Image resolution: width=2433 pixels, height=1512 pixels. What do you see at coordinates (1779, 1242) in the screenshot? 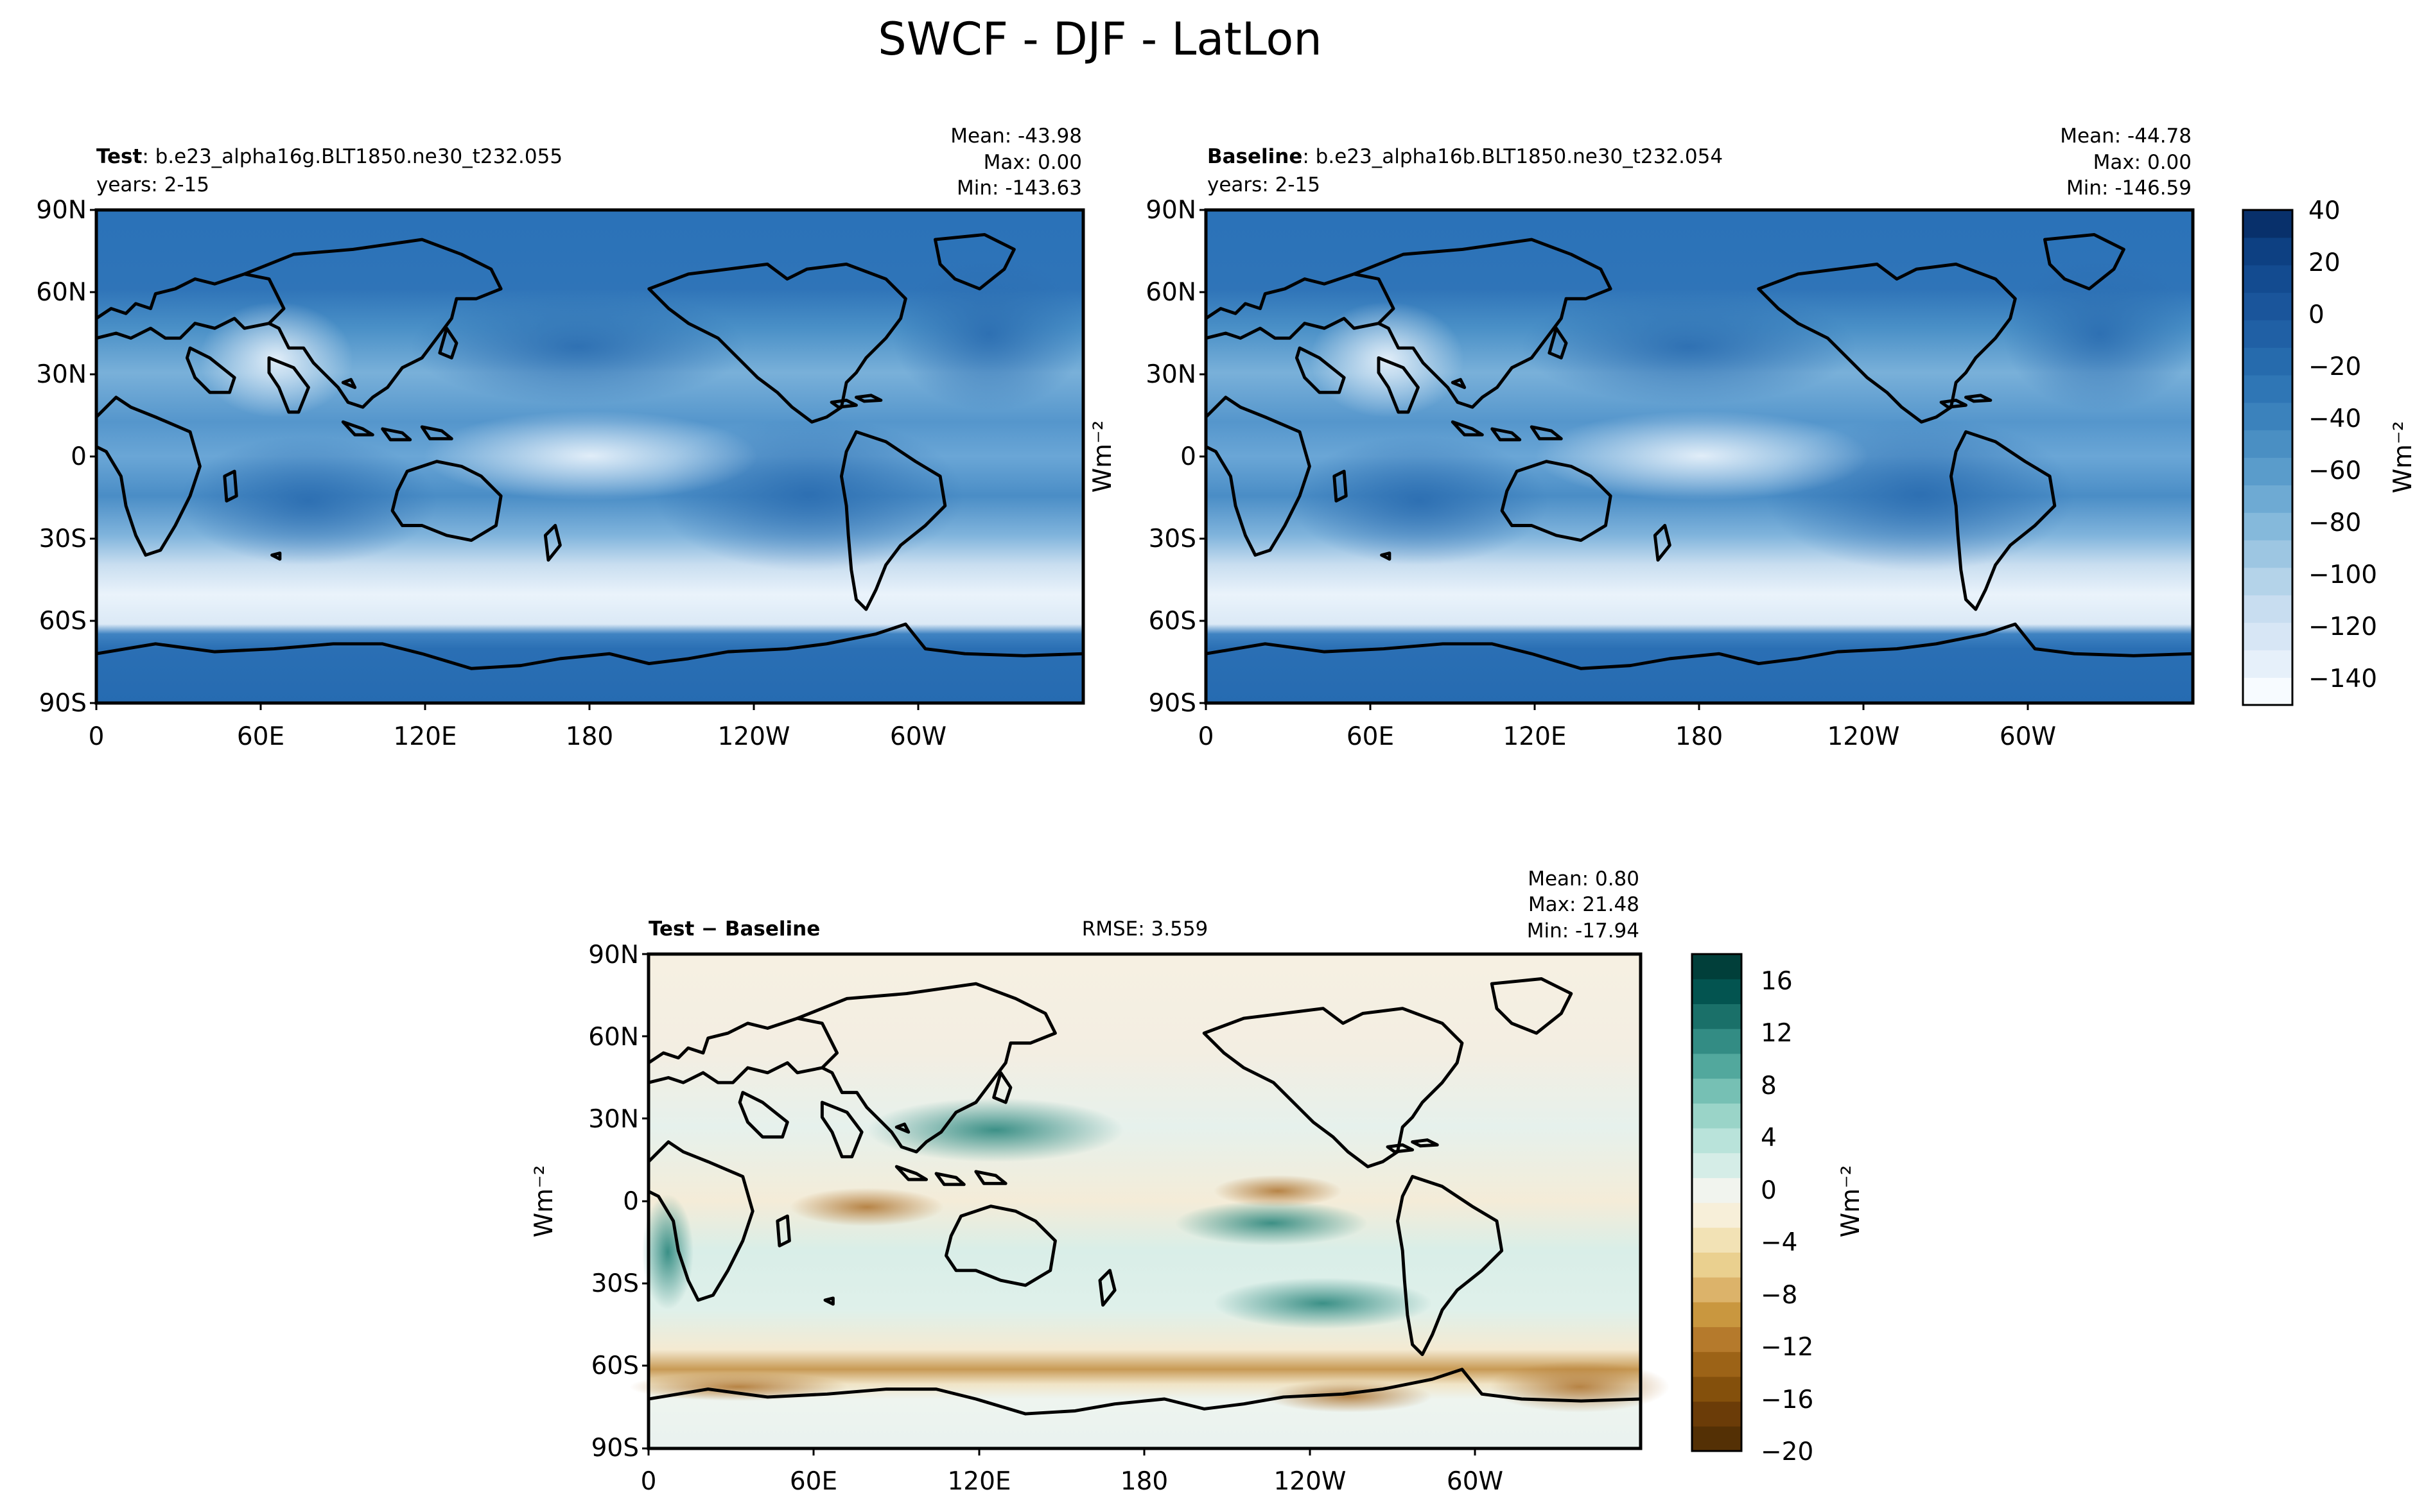
I see `cb-diff-tick: −4` at bounding box center [1779, 1242].